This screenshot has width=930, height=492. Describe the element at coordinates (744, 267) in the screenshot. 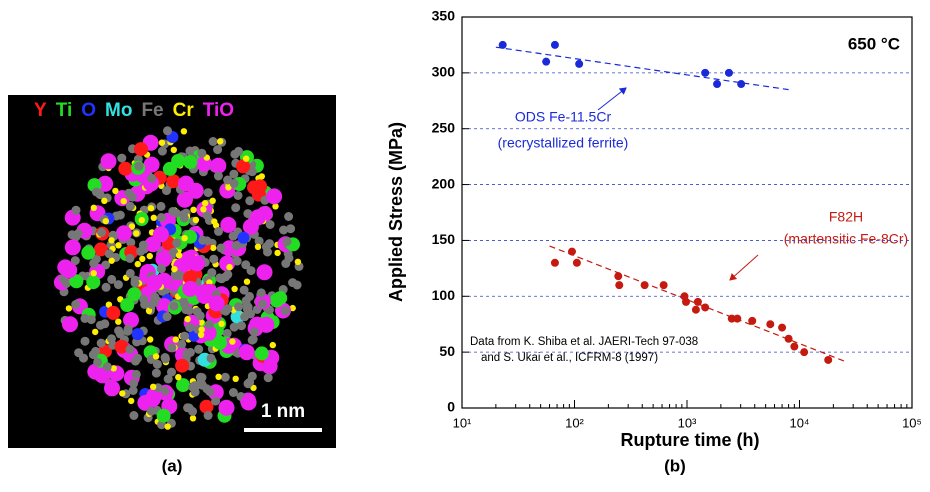

I see `arrow` at that location.